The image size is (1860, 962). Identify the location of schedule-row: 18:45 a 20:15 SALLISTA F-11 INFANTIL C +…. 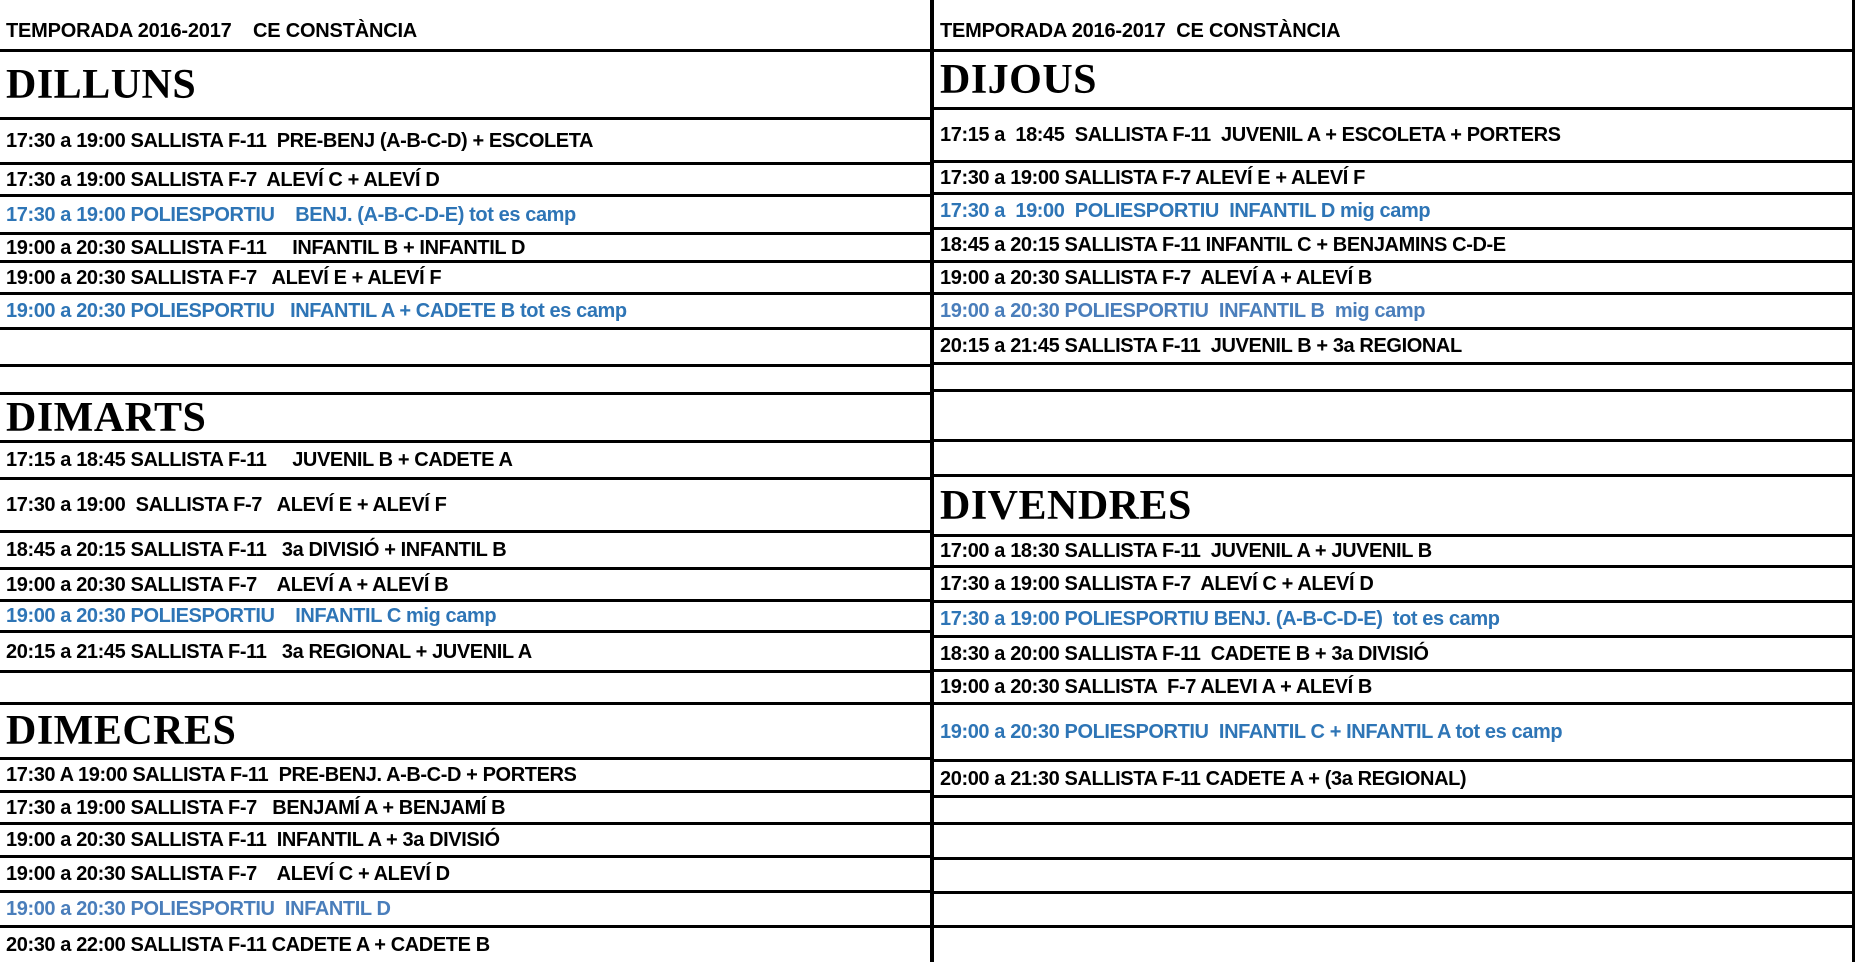
(1393, 246).